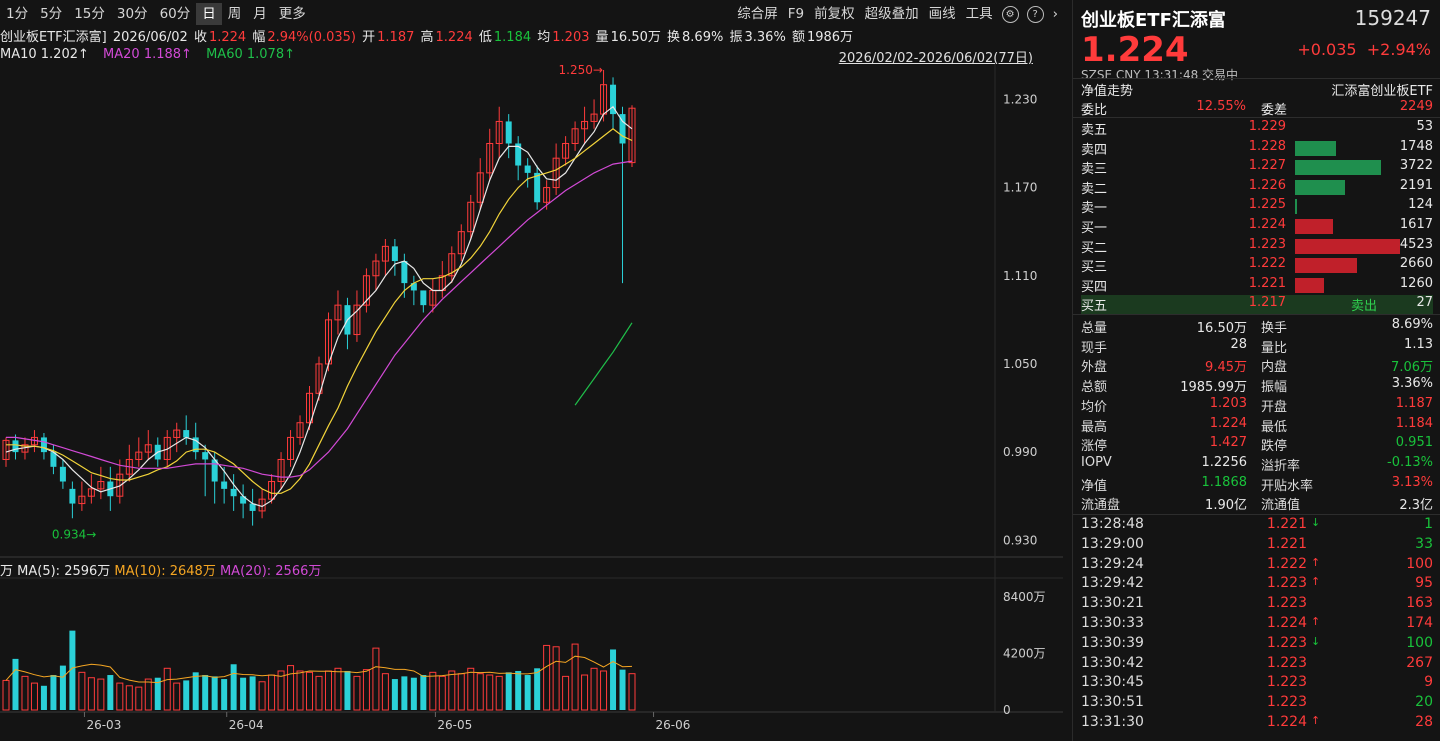 Image resolution: width=1440 pixels, height=741 pixels. What do you see at coordinates (1257, 89) in the screenshot?
I see `nav-row: 净值走势 汇添富创业板ETF` at bounding box center [1257, 89].